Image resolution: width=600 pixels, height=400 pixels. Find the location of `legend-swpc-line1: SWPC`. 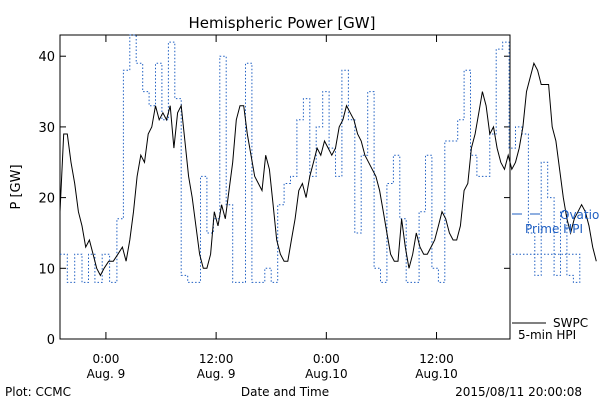

legend-swpc-line1: SWPC is located at coordinates (570, 323).